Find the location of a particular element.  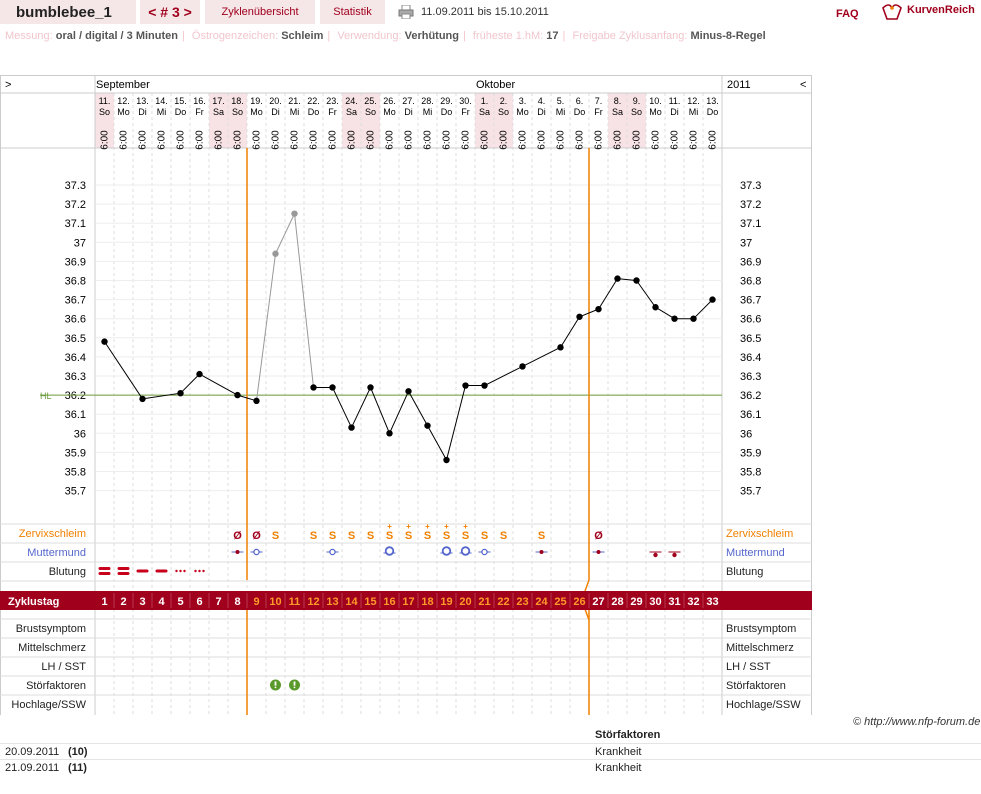

stoerfaktor-text: Krankheit is located at coordinates (618, 752).